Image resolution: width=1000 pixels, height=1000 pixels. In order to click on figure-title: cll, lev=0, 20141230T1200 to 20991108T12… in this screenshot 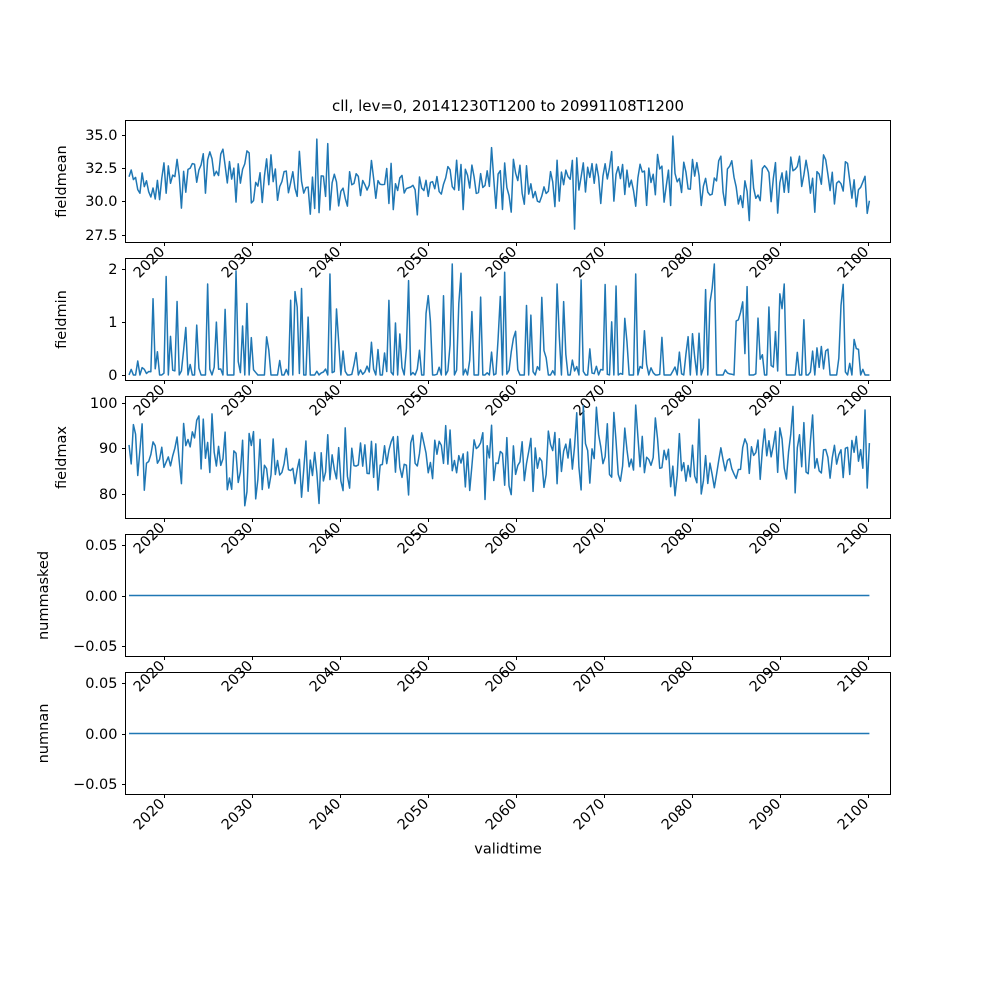, I will do `click(508, 106)`.